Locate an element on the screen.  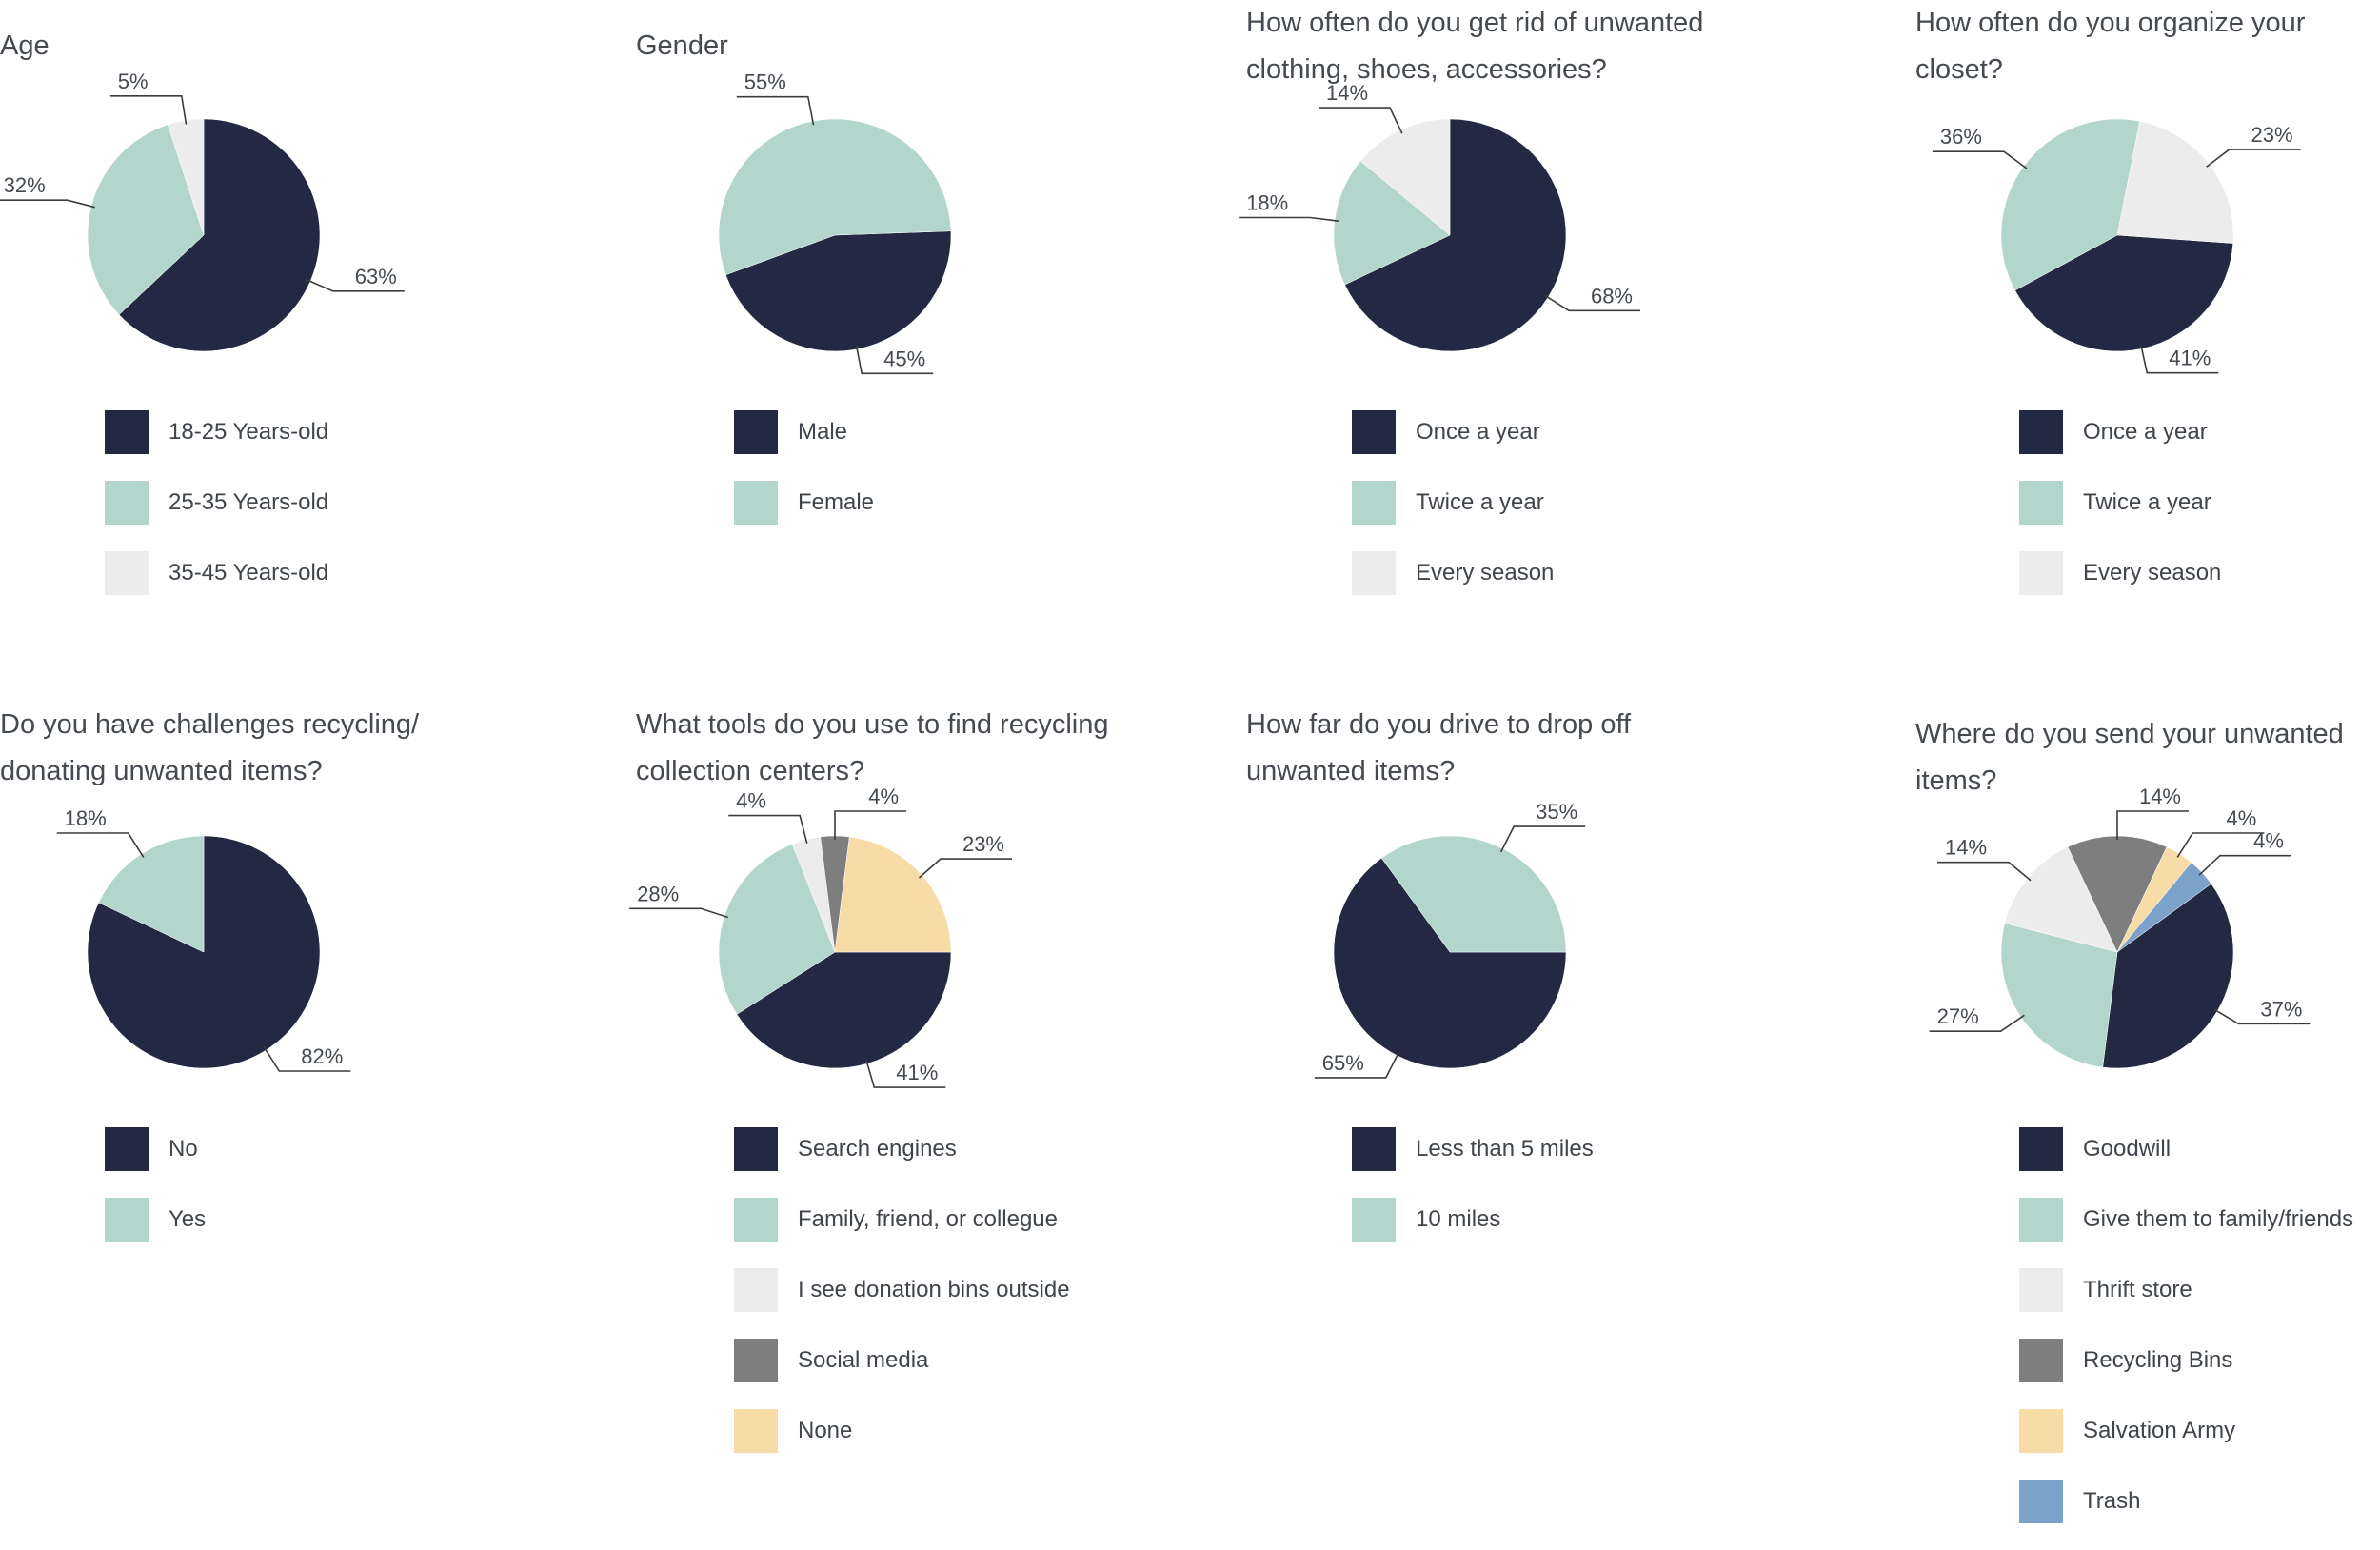
chart-title-line: How often do you get rid of unwanted is located at coordinates (1475, 23).